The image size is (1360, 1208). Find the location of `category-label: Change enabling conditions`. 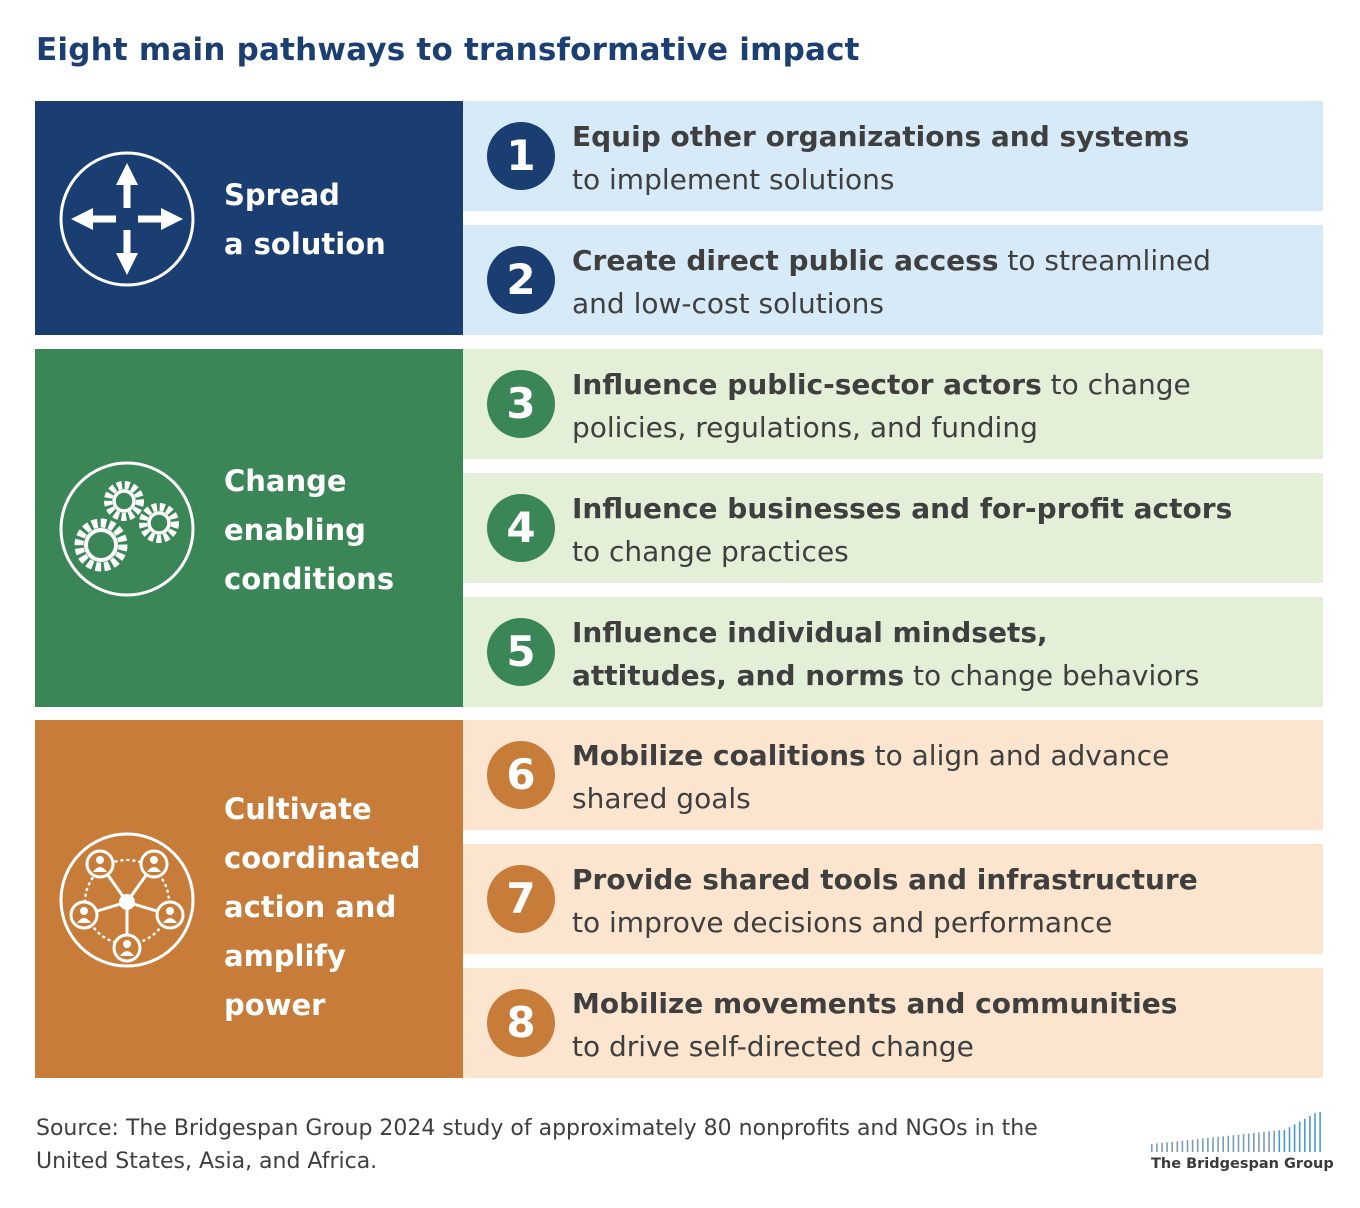

category-label: Change enabling conditions is located at coordinates (309, 530).